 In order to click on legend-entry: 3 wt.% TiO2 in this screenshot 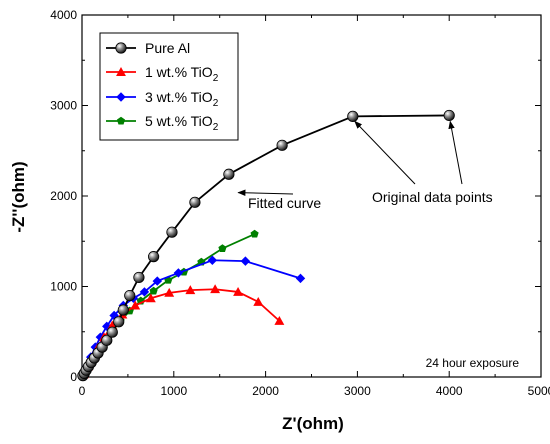, I will do `click(162, 99)`.